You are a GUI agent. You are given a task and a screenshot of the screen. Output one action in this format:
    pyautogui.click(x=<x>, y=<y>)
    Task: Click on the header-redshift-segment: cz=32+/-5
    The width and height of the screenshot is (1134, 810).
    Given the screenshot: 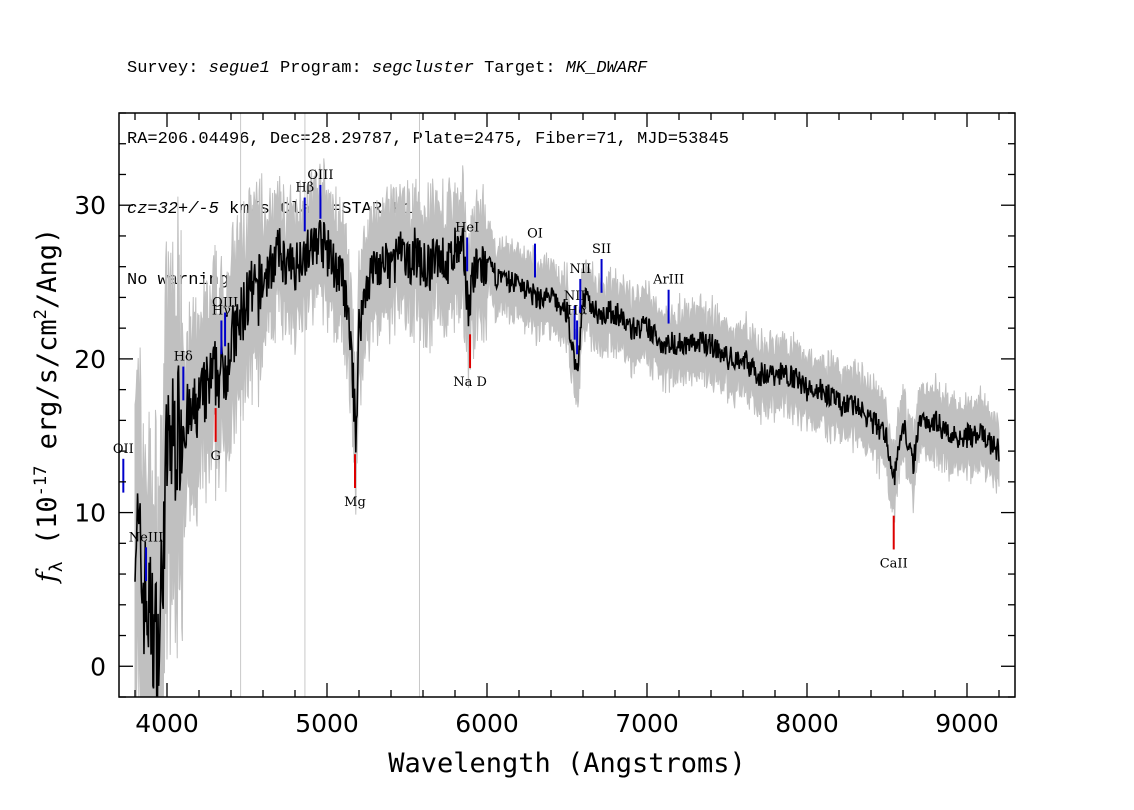 What is the action you would take?
    pyautogui.click(x=173, y=209)
    